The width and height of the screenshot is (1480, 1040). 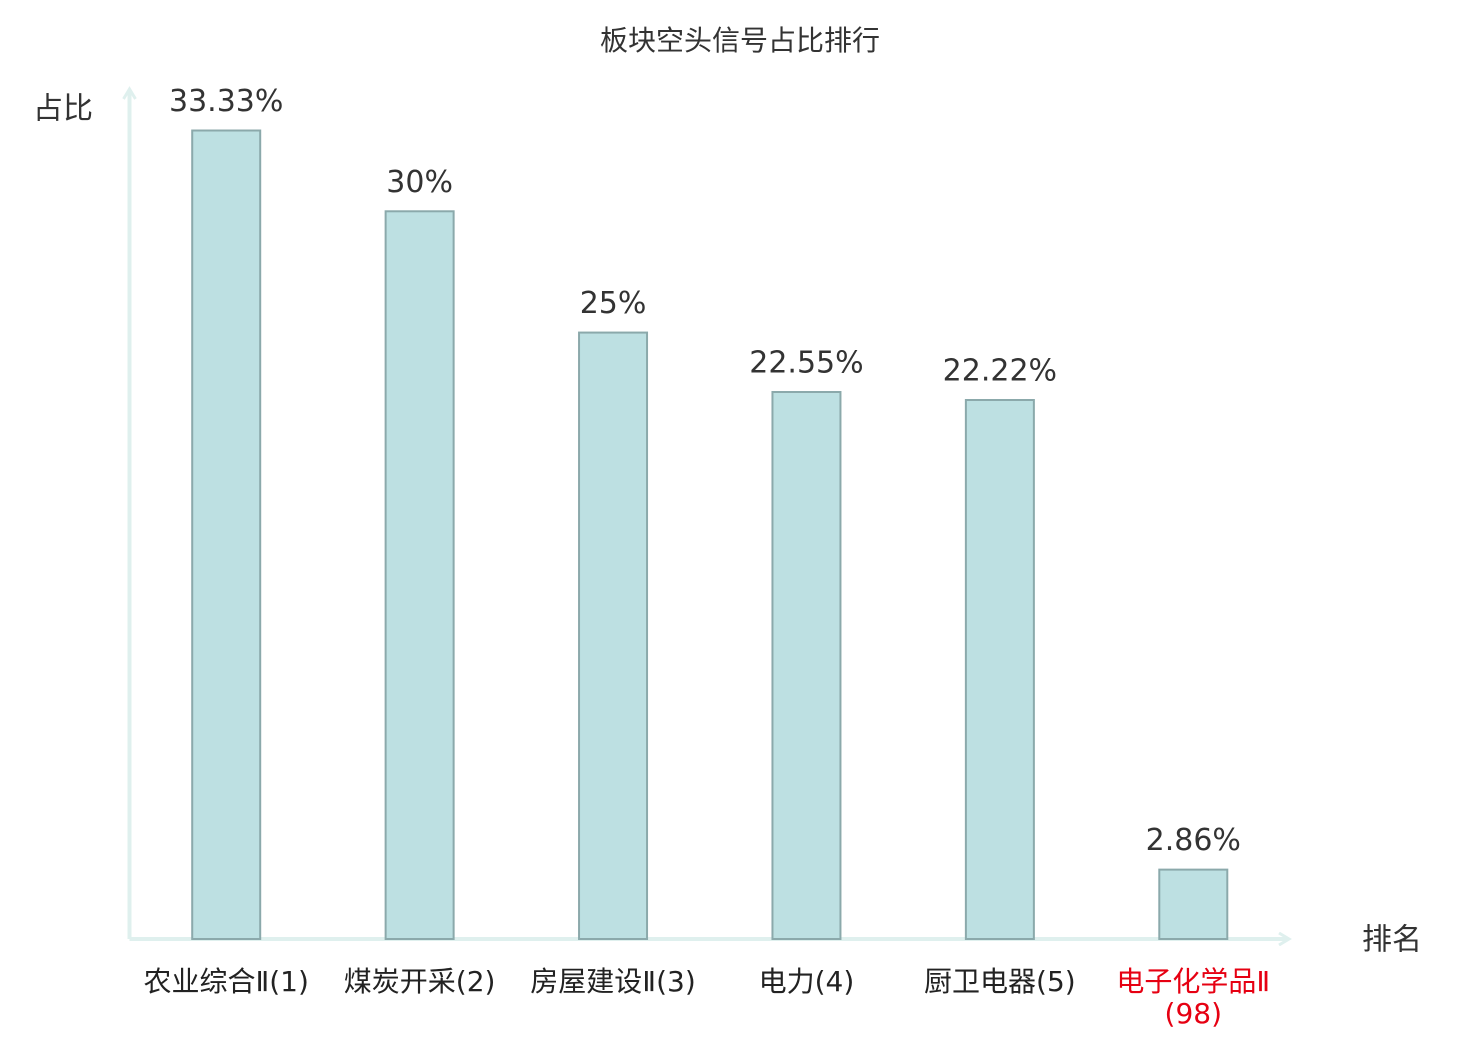 I want to click on chart-title: 板块空头信号占比排行, so click(x=740, y=40).